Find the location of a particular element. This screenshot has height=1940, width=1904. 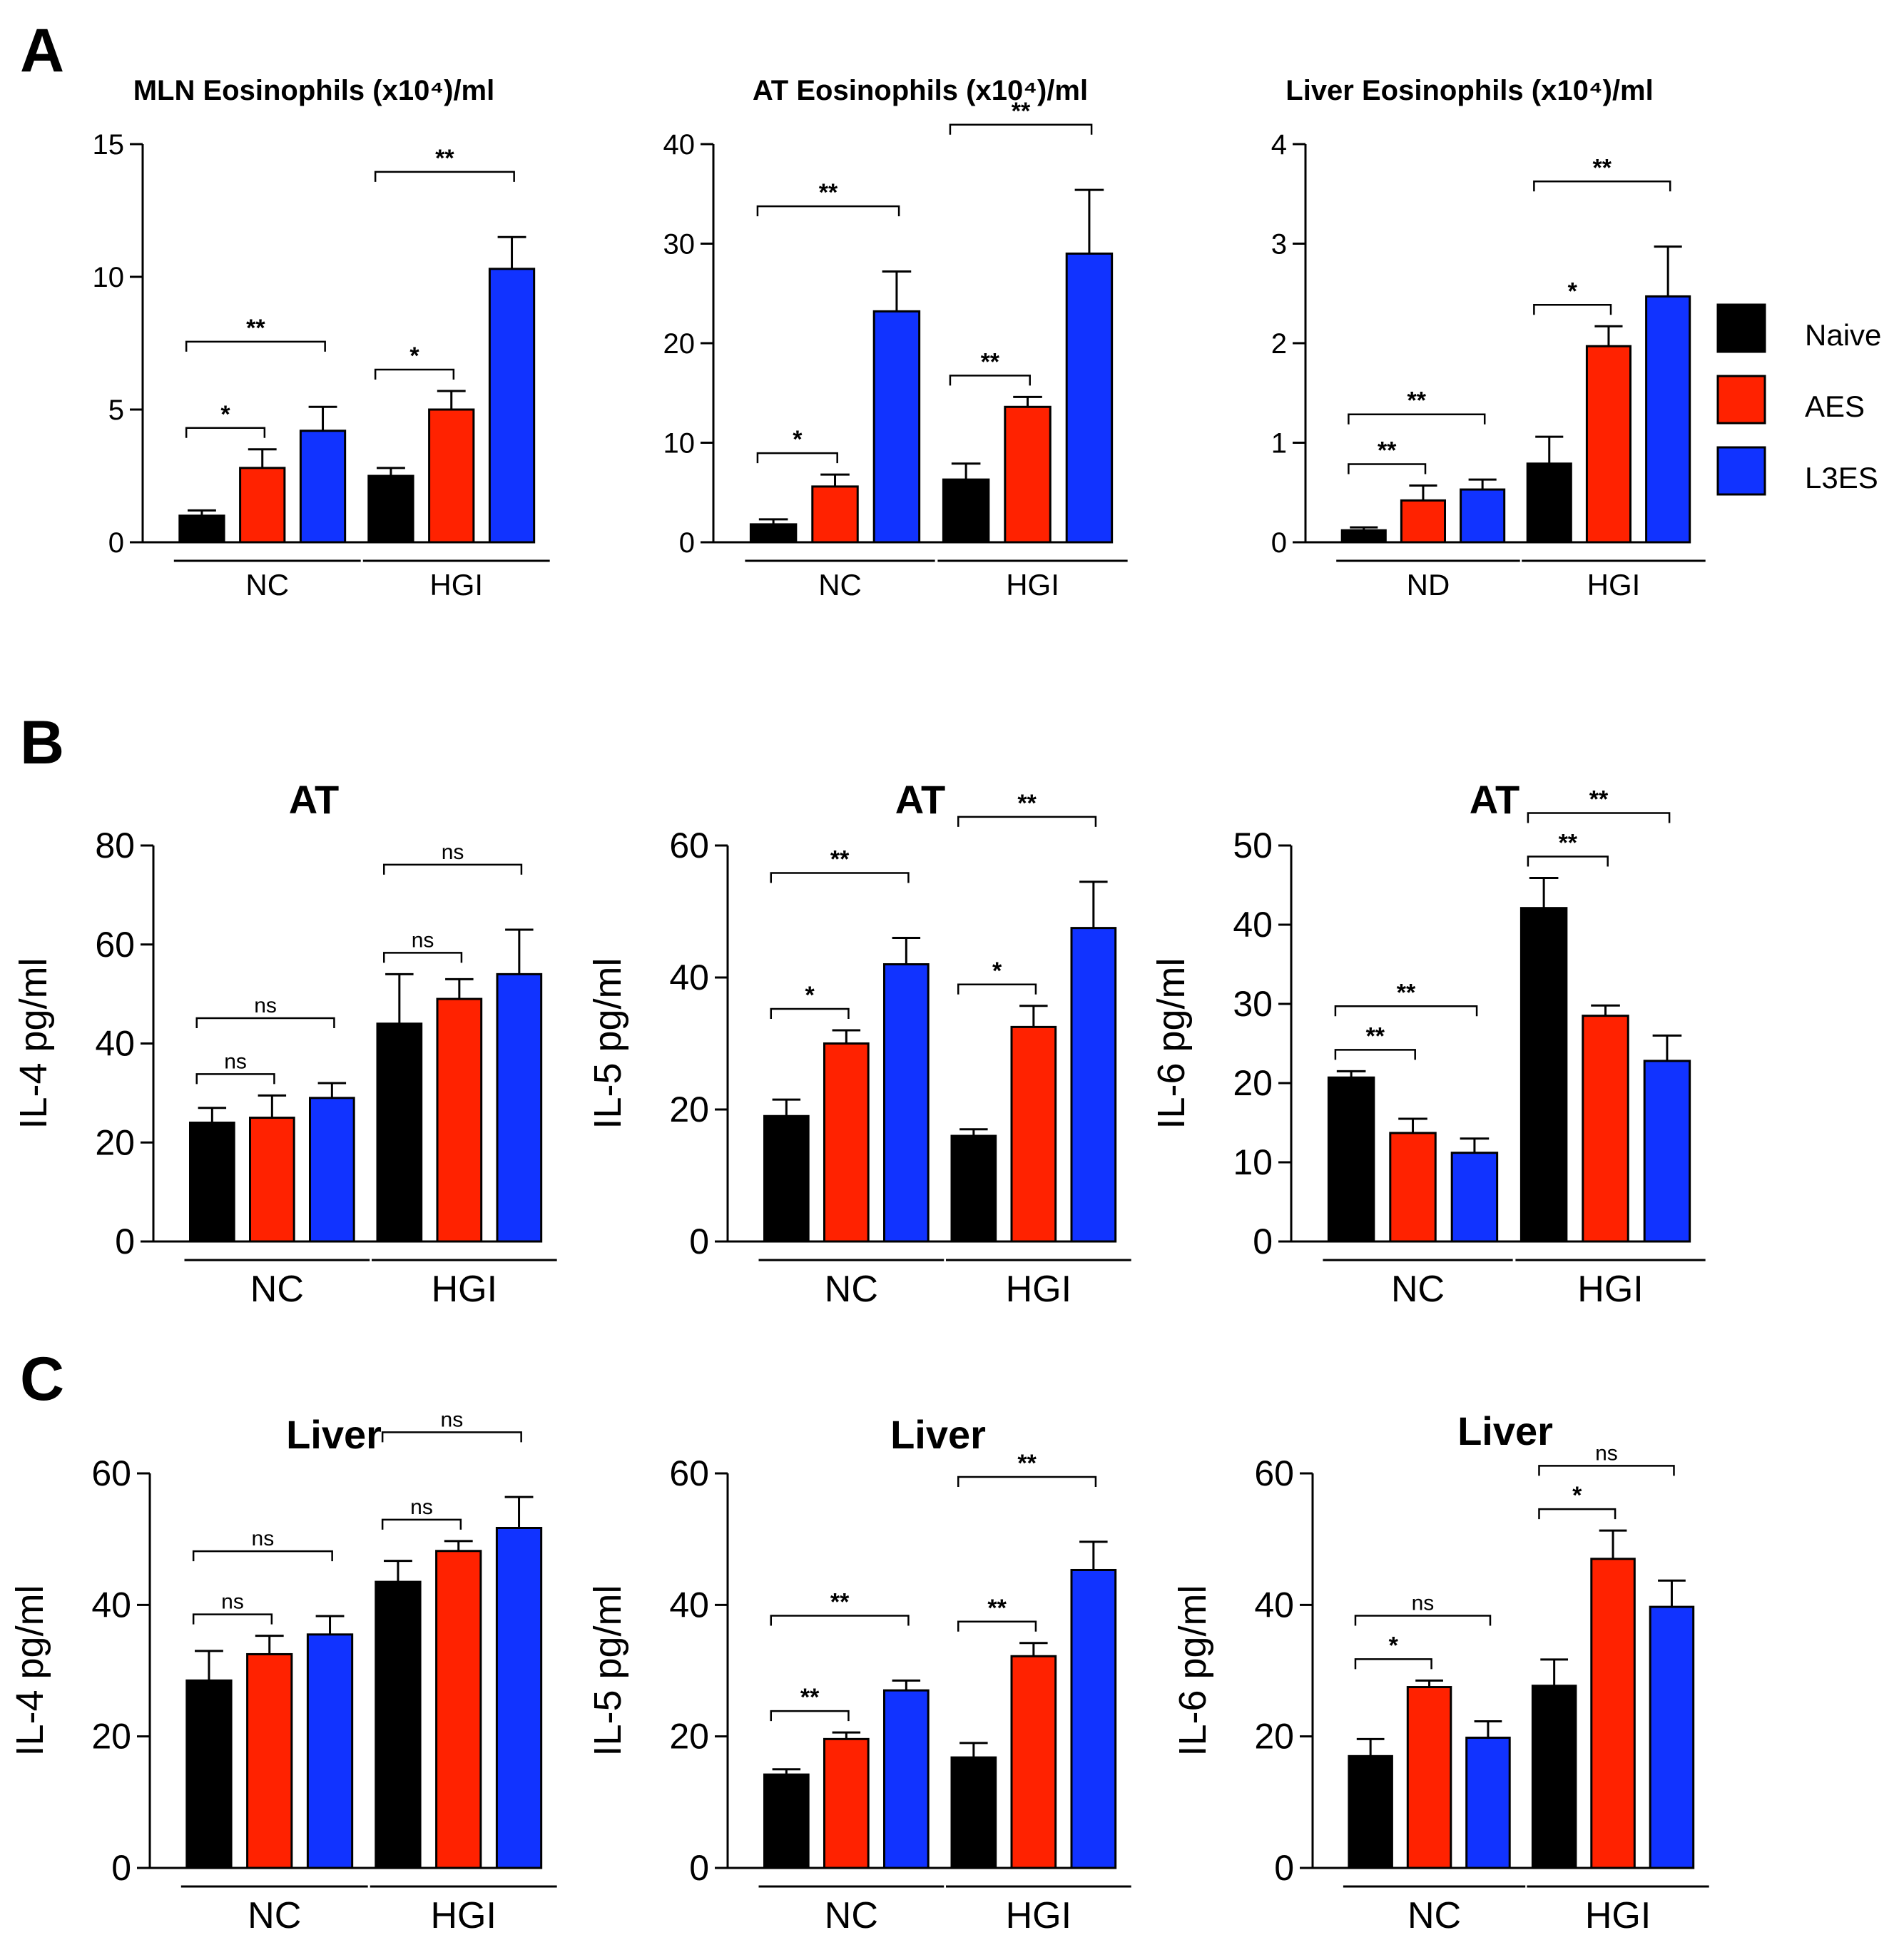

chart-4: AT 0 20 40 60 80 IL-4 pg/ml NC HGI ns ns ns ns is located at coordinates (284, 1043).